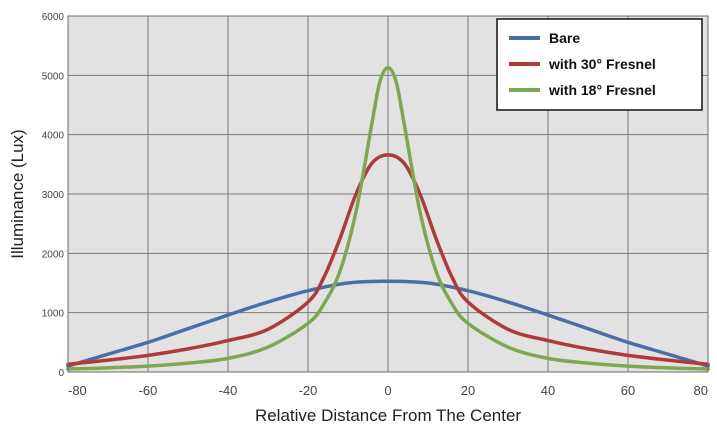 This screenshot has height=430, width=717. I want to click on x-tick-labels: -80 -60 -40 -20 0 20 40 60 80, so click(388, 390).